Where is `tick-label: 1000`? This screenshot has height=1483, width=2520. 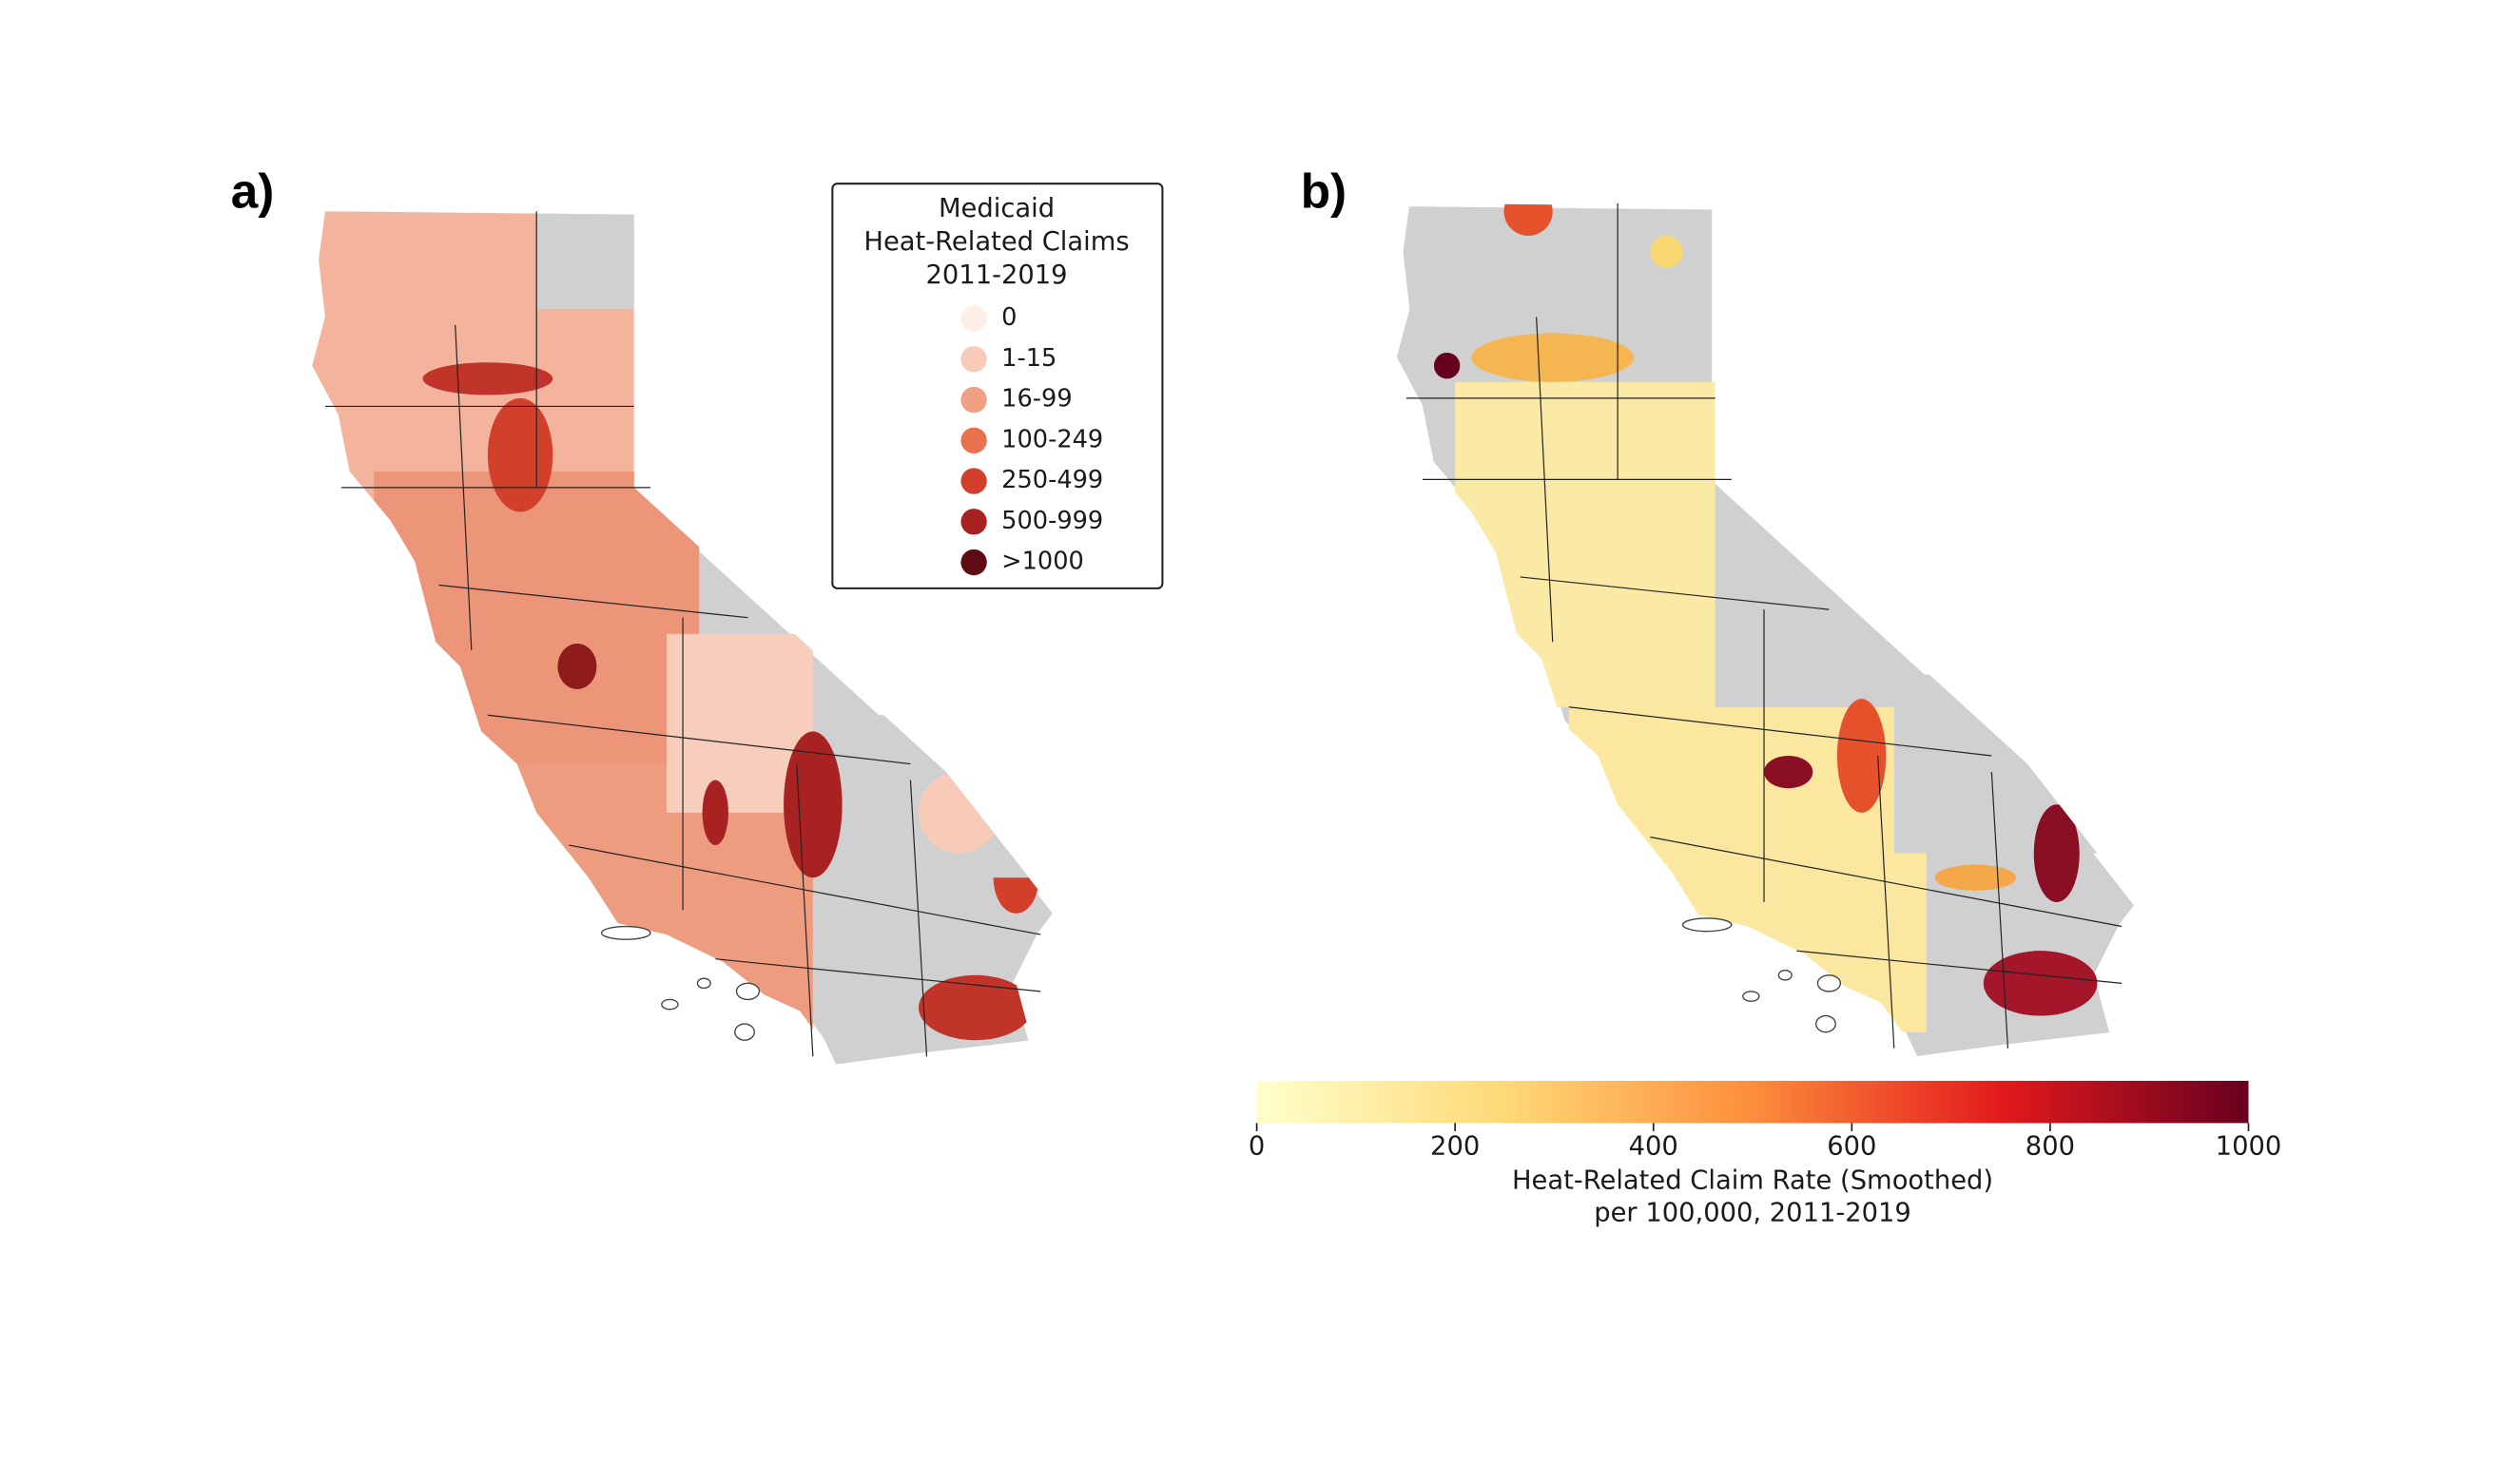 tick-label: 1000 is located at coordinates (2249, 1147).